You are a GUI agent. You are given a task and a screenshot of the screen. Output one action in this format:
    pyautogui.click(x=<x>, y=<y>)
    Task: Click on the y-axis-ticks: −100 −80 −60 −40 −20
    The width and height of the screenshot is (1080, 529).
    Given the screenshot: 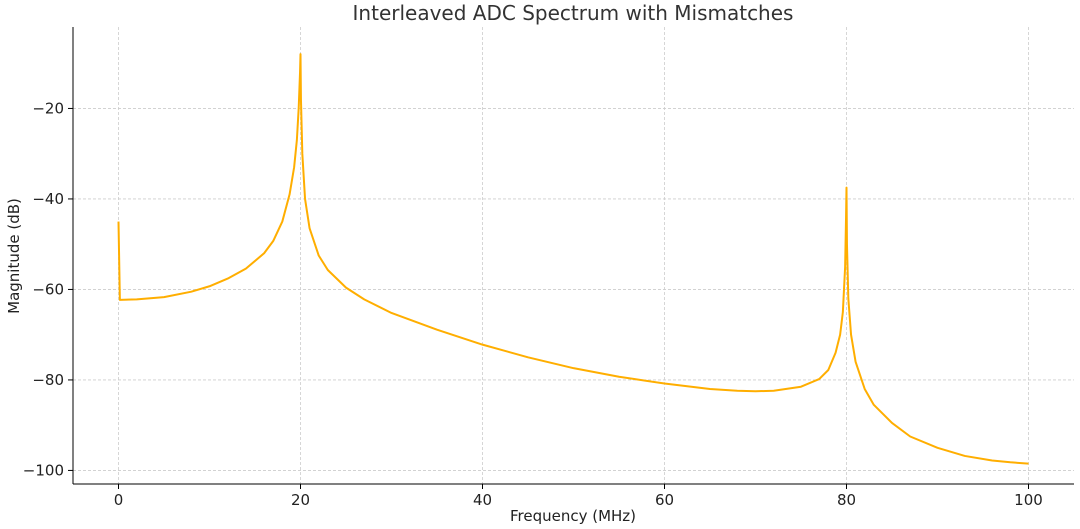 What is the action you would take?
    pyautogui.click(x=48, y=289)
    